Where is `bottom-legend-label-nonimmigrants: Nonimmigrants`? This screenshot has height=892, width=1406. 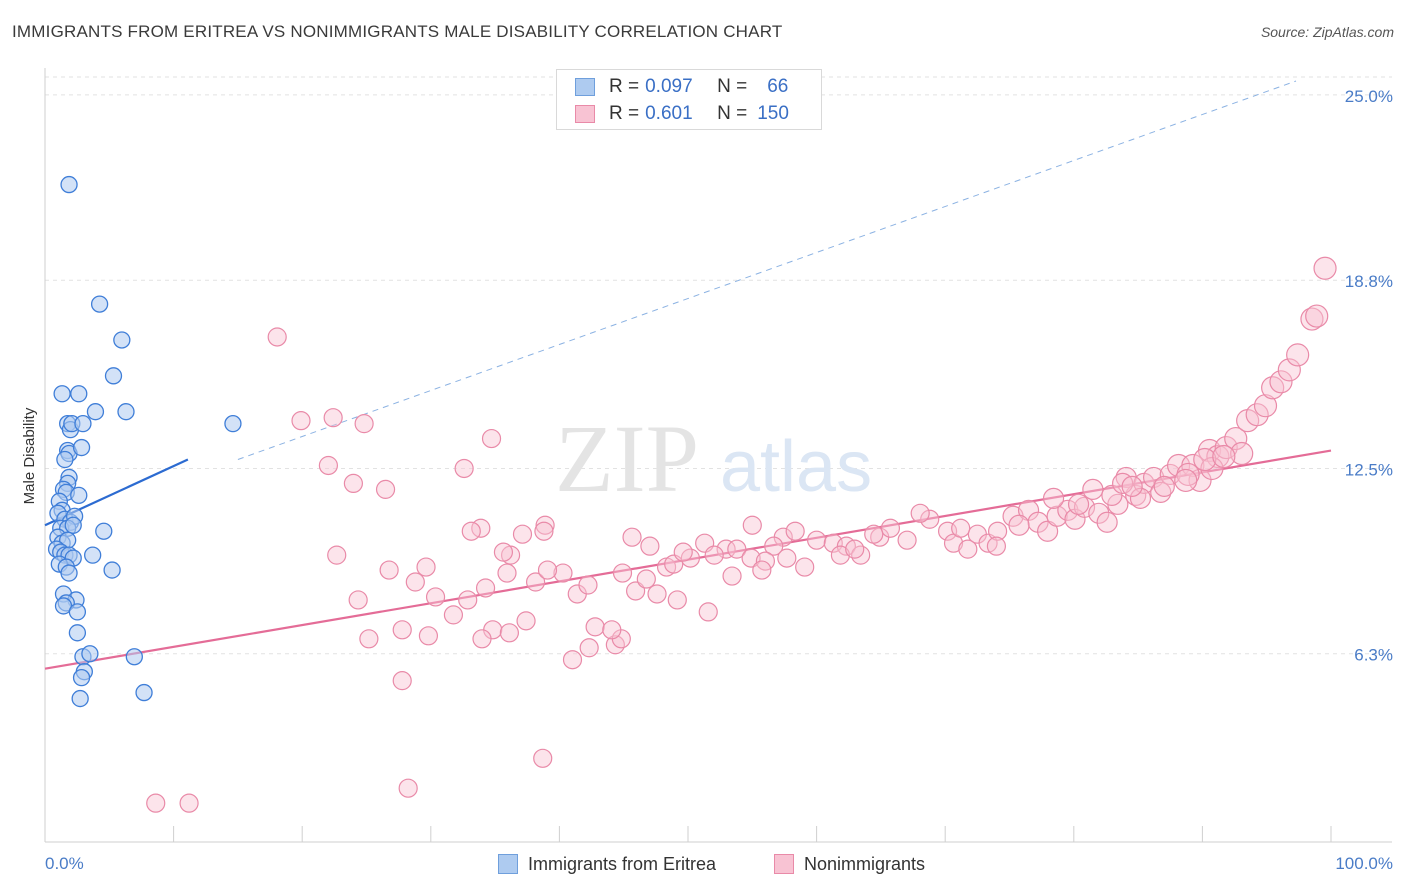 bottom-legend-label-nonimmigrants: Nonimmigrants is located at coordinates (865, 863).